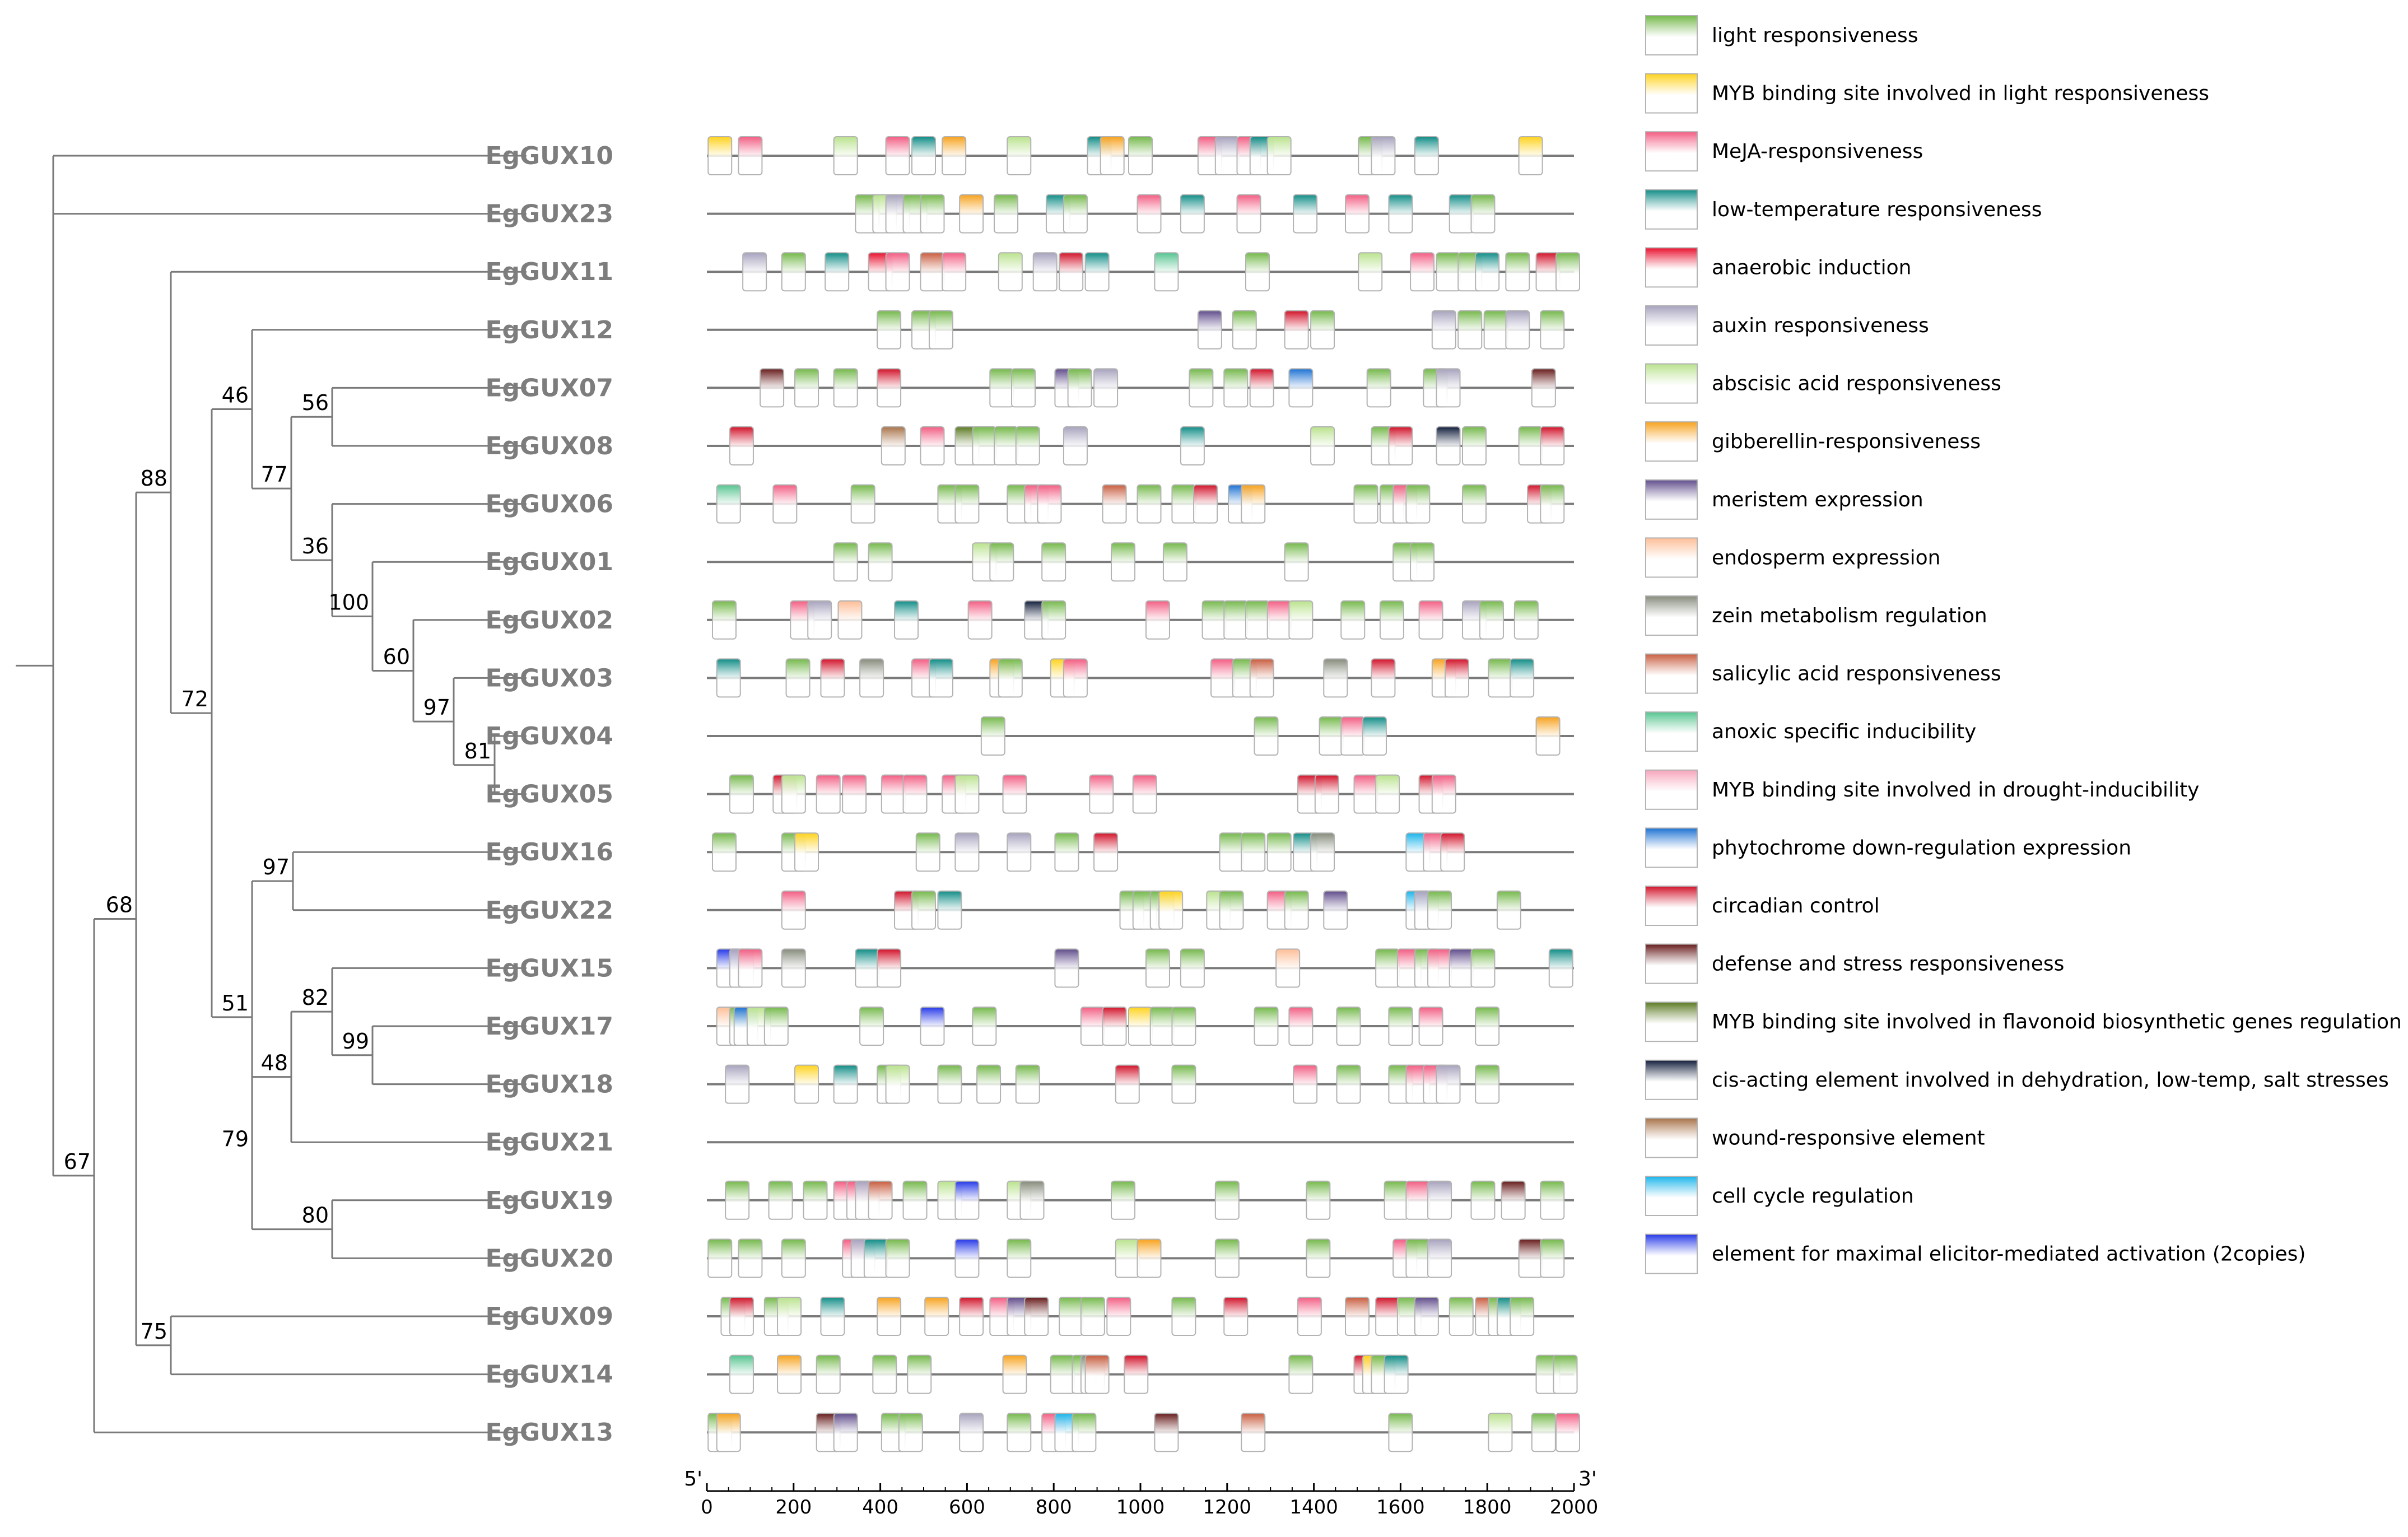  What do you see at coordinates (235, 1003) in the screenshot?
I see `bootstrap-value: 51` at bounding box center [235, 1003].